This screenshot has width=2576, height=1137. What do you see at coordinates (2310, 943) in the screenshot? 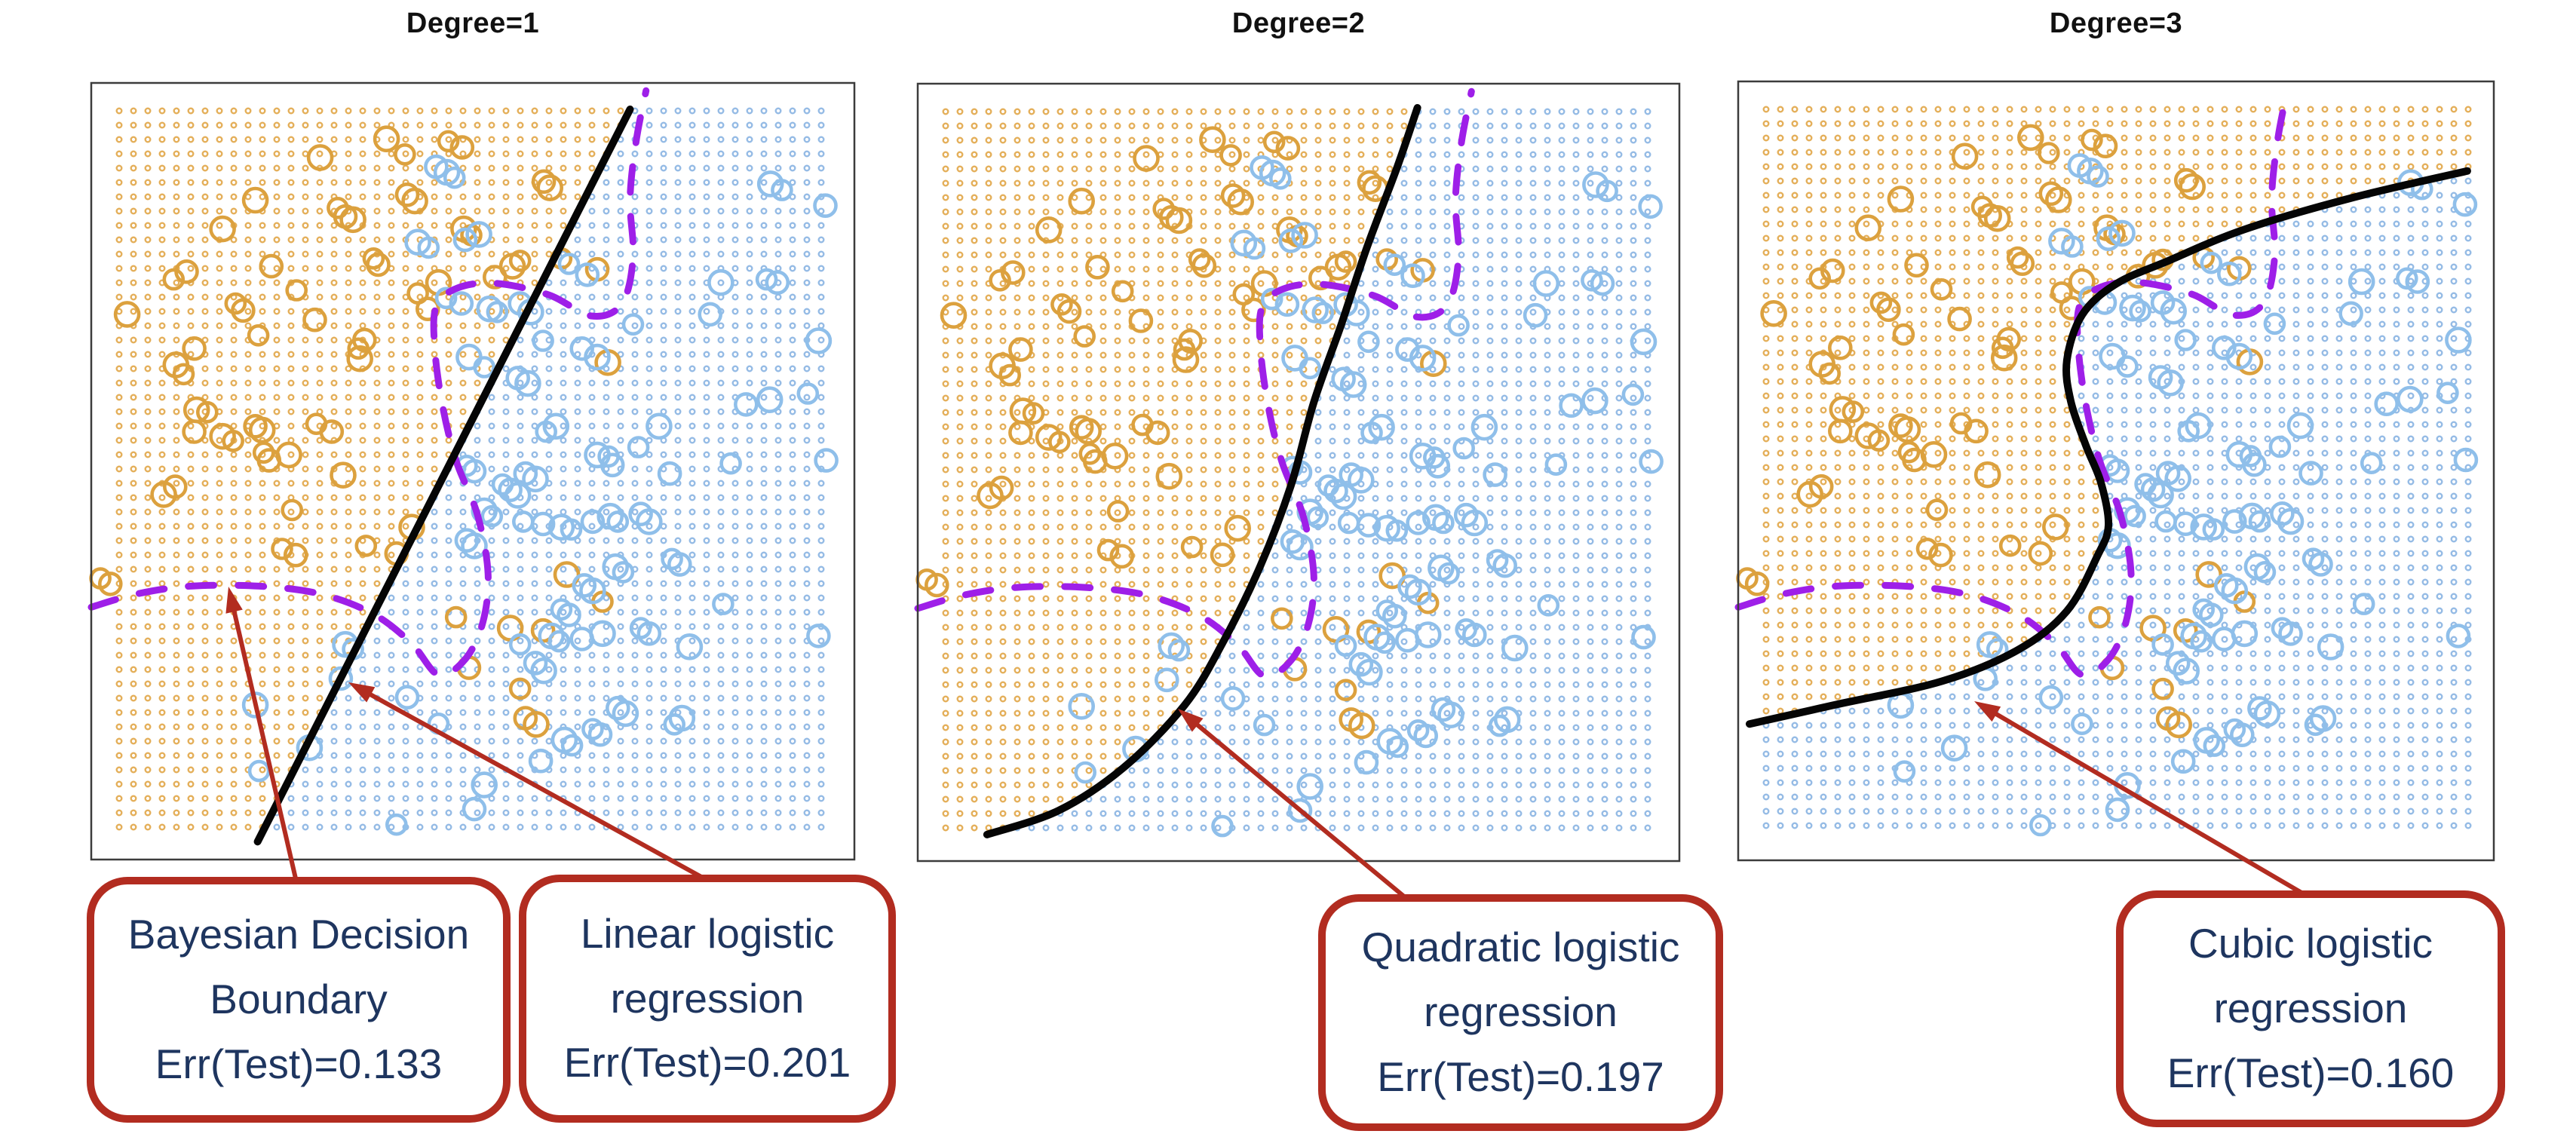
I see `callout-text-line: Cubic logistic` at bounding box center [2310, 943].